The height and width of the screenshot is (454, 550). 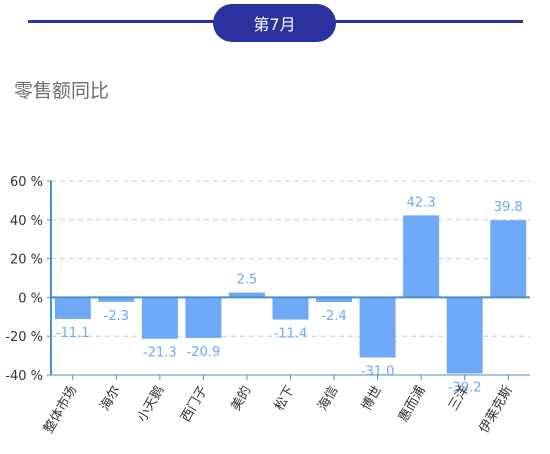 I want to click on value-label: -20.9, so click(x=204, y=352).